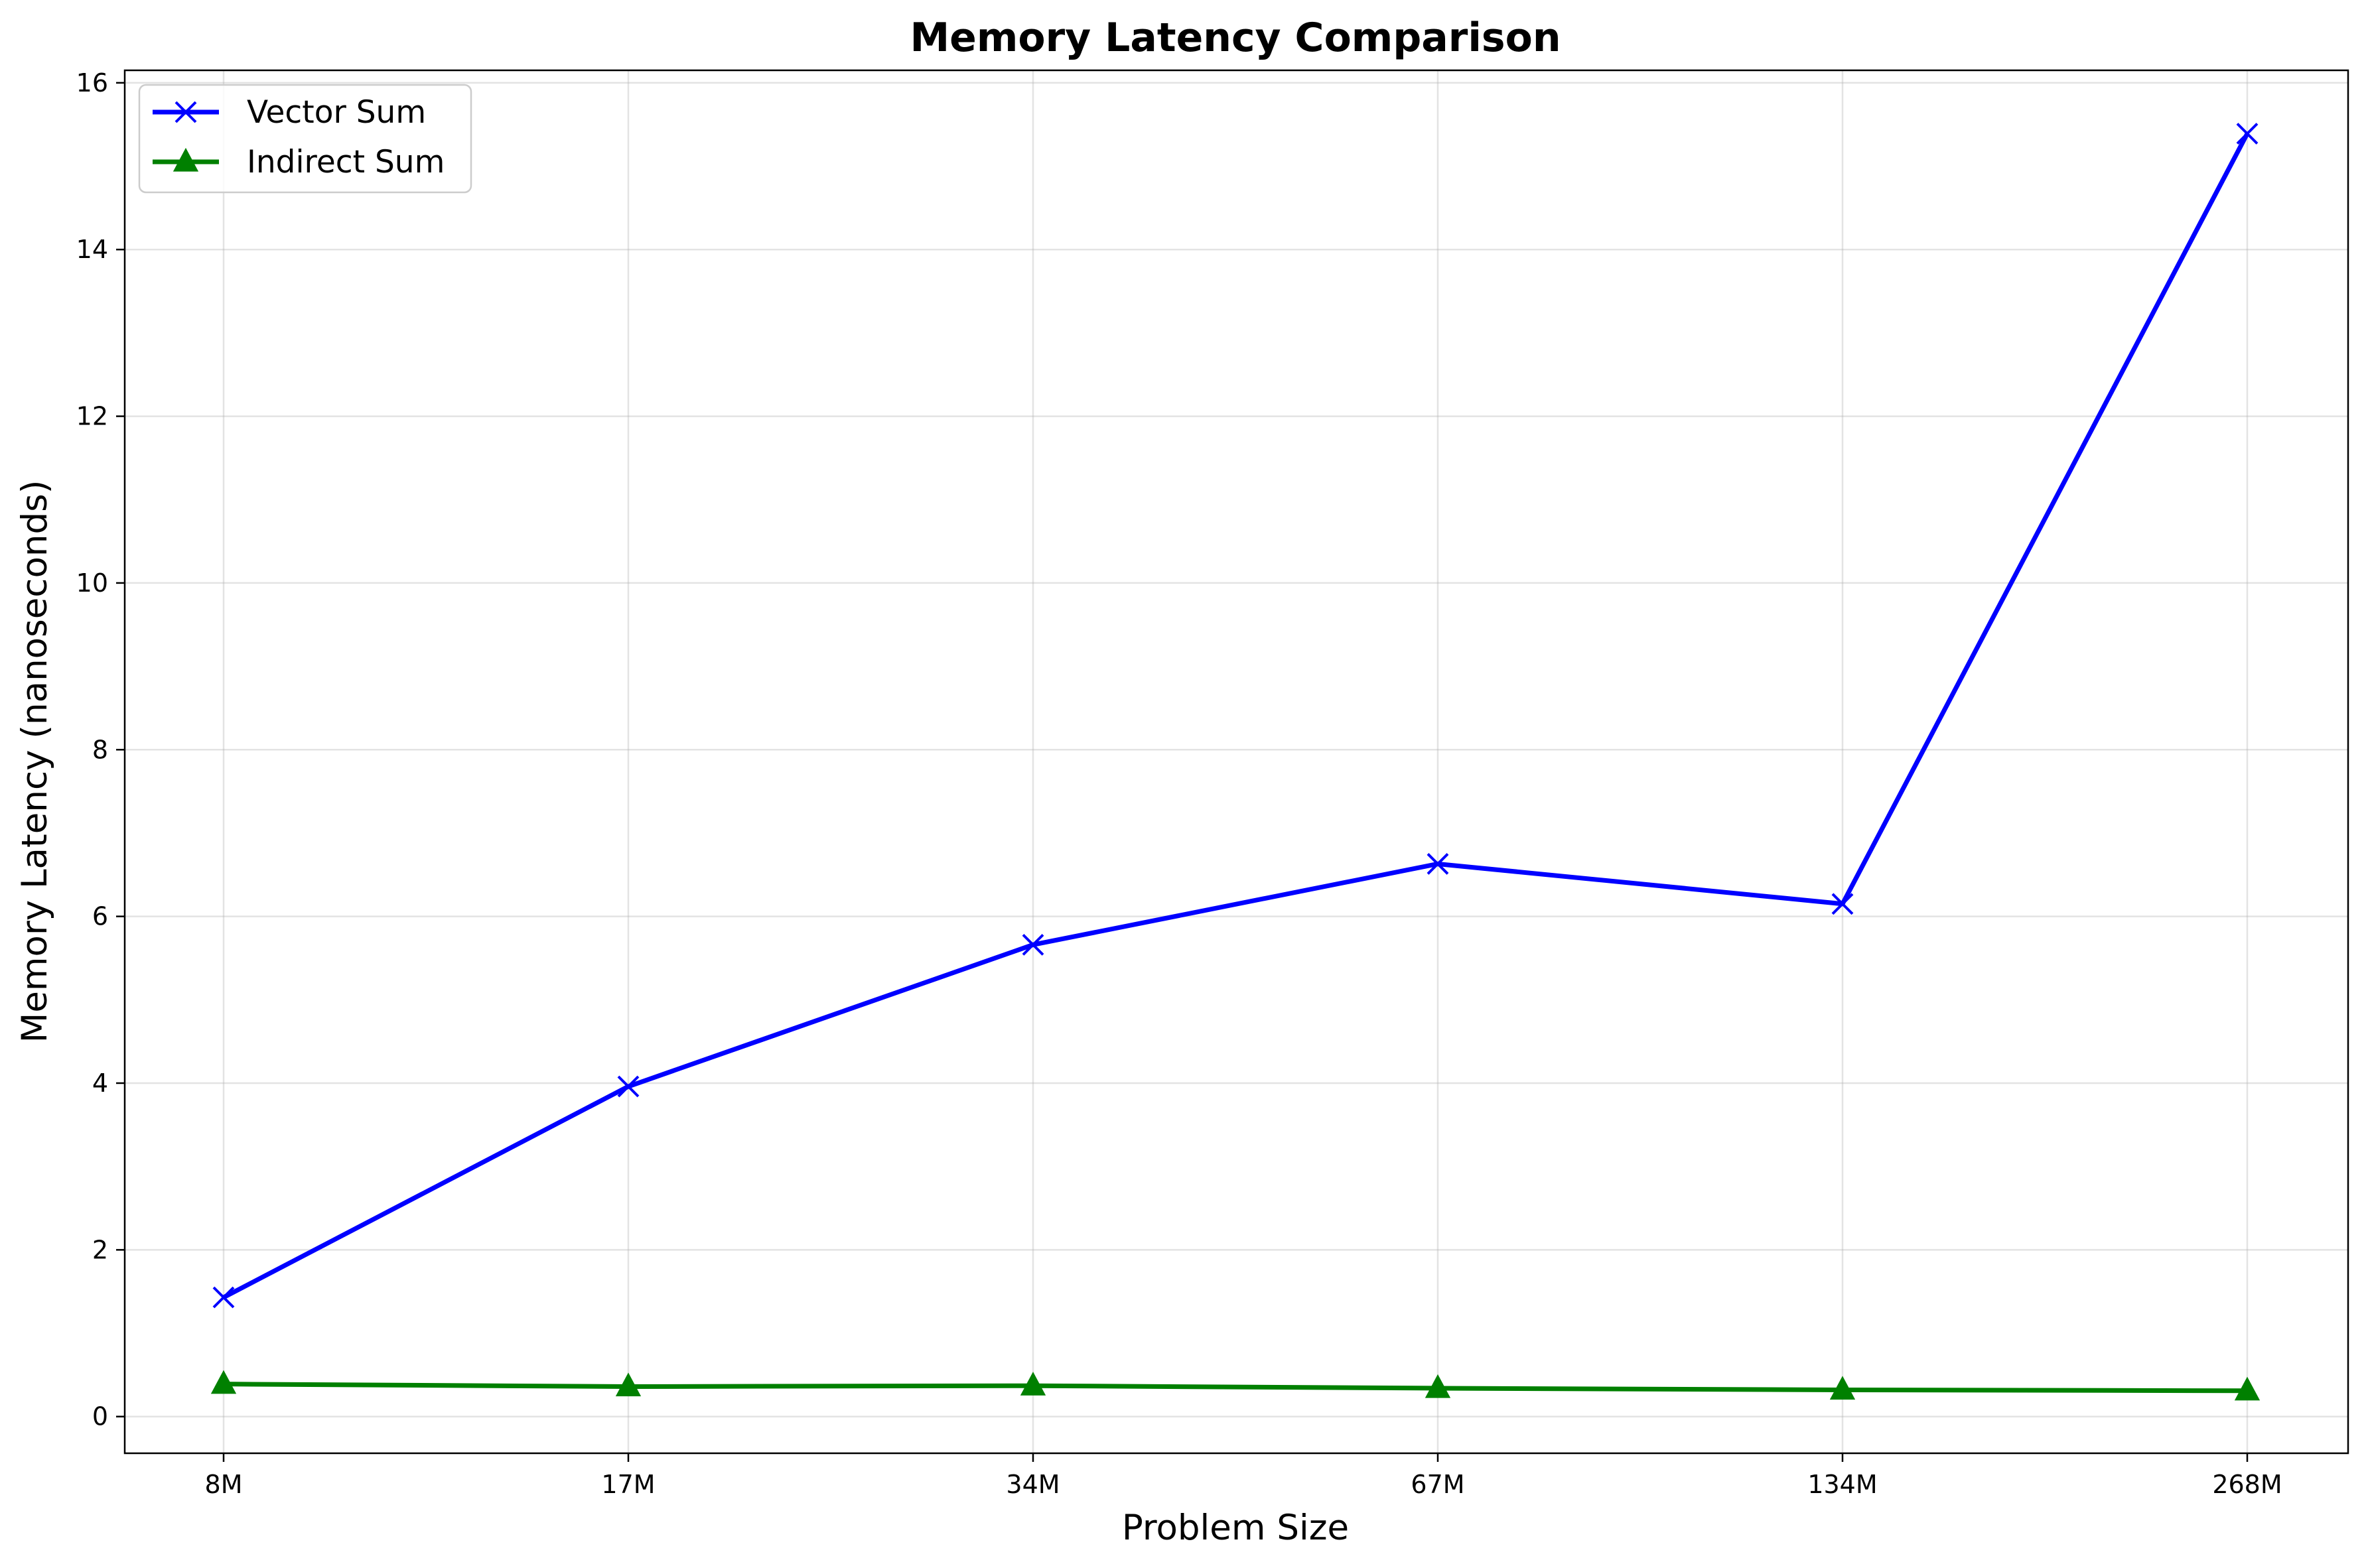  What do you see at coordinates (1235, 1388) in the screenshot?
I see `series-line-indirect-sum` at bounding box center [1235, 1388].